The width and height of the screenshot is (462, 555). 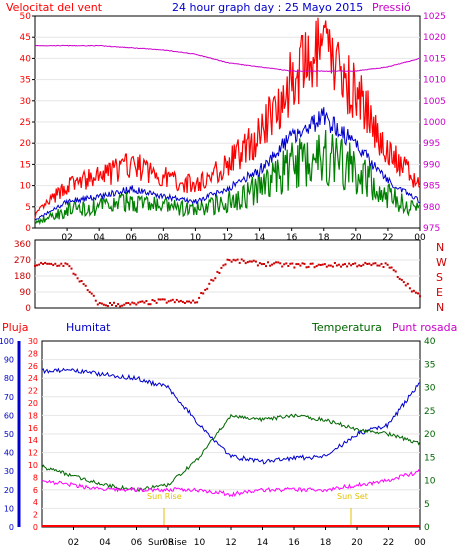 What do you see at coordinates (231, 483) in the screenshot?
I see `dew-point-series` at bounding box center [231, 483].